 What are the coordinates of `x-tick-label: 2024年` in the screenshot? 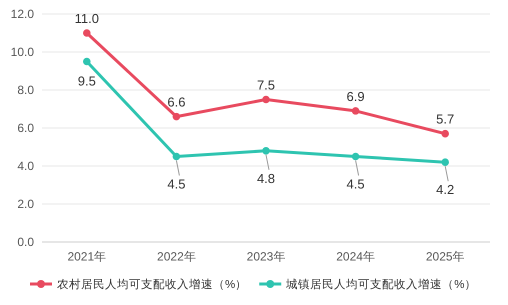 It's located at (355, 257).